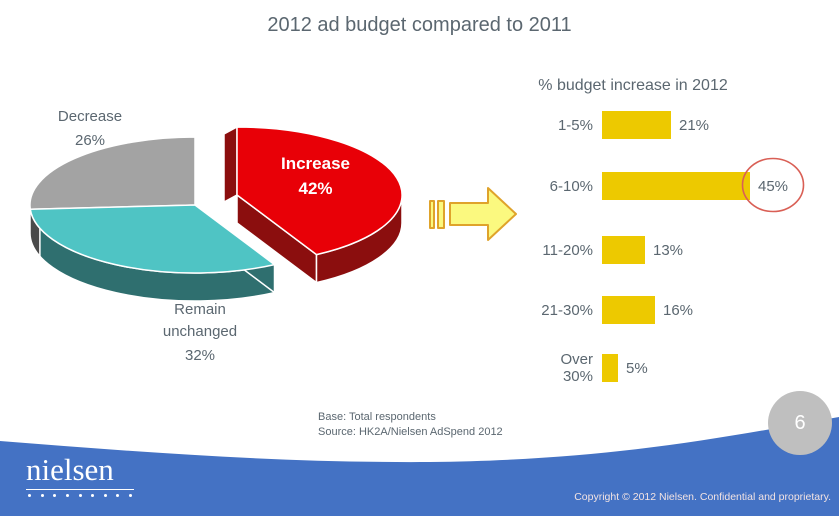 The height and width of the screenshot is (516, 839). Describe the element at coordinates (315, 188) in the screenshot. I see `pie-label-increase-value: 42%` at that location.